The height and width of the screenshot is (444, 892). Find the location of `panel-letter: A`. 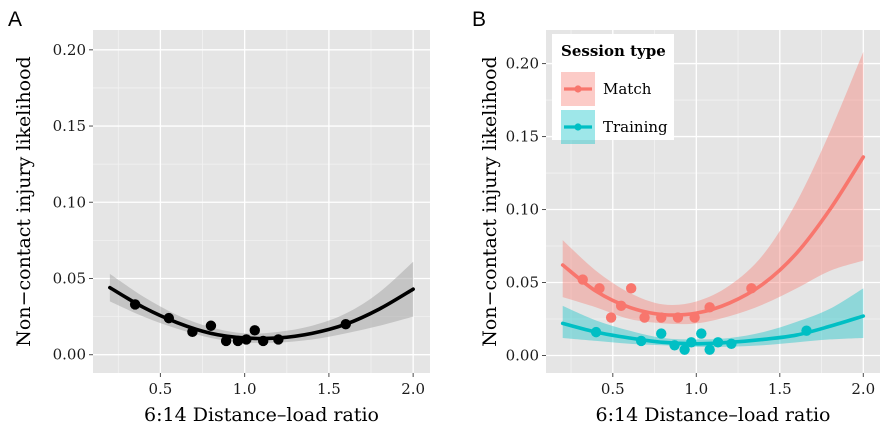

panel-letter: A is located at coordinates (15, 19).